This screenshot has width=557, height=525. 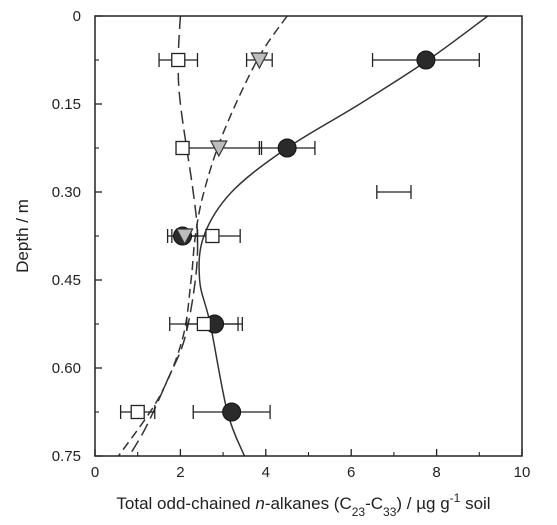 What do you see at coordinates (422, 503) in the screenshot?
I see `x-title-text: ) / µg g` at bounding box center [422, 503].